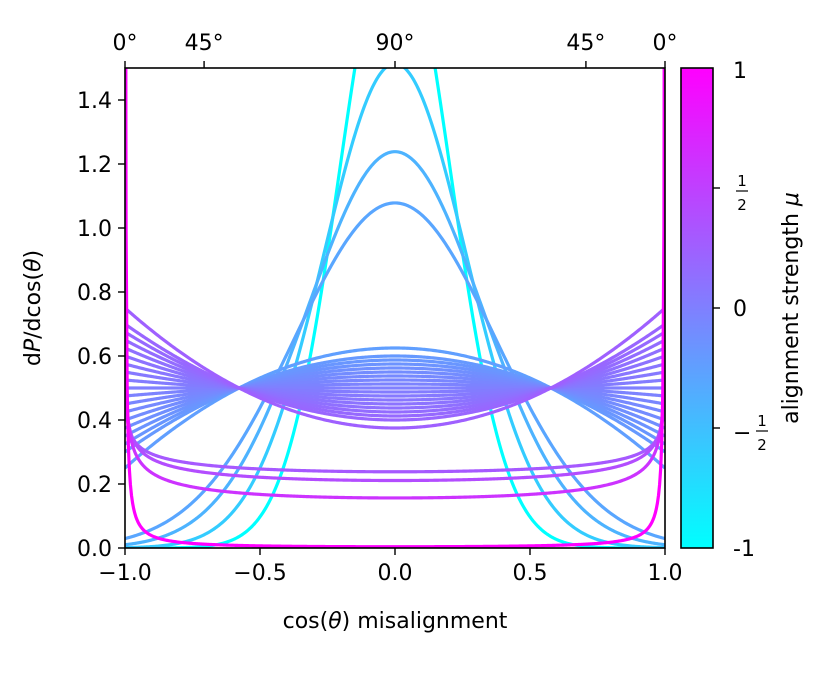 The height and width of the screenshot is (685, 830). I want to click on y-tick-label-5: 1.0, so click(94, 229).